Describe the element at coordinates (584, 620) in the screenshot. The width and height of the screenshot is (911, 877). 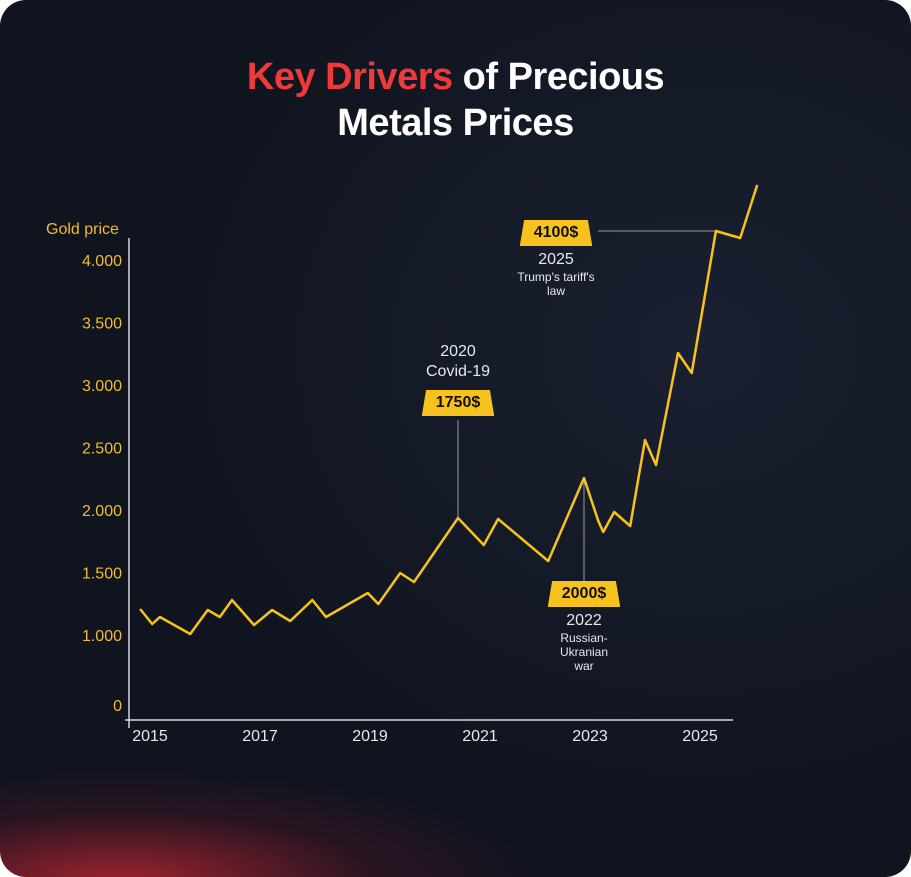
I see `annotation-year: 2022` at that location.